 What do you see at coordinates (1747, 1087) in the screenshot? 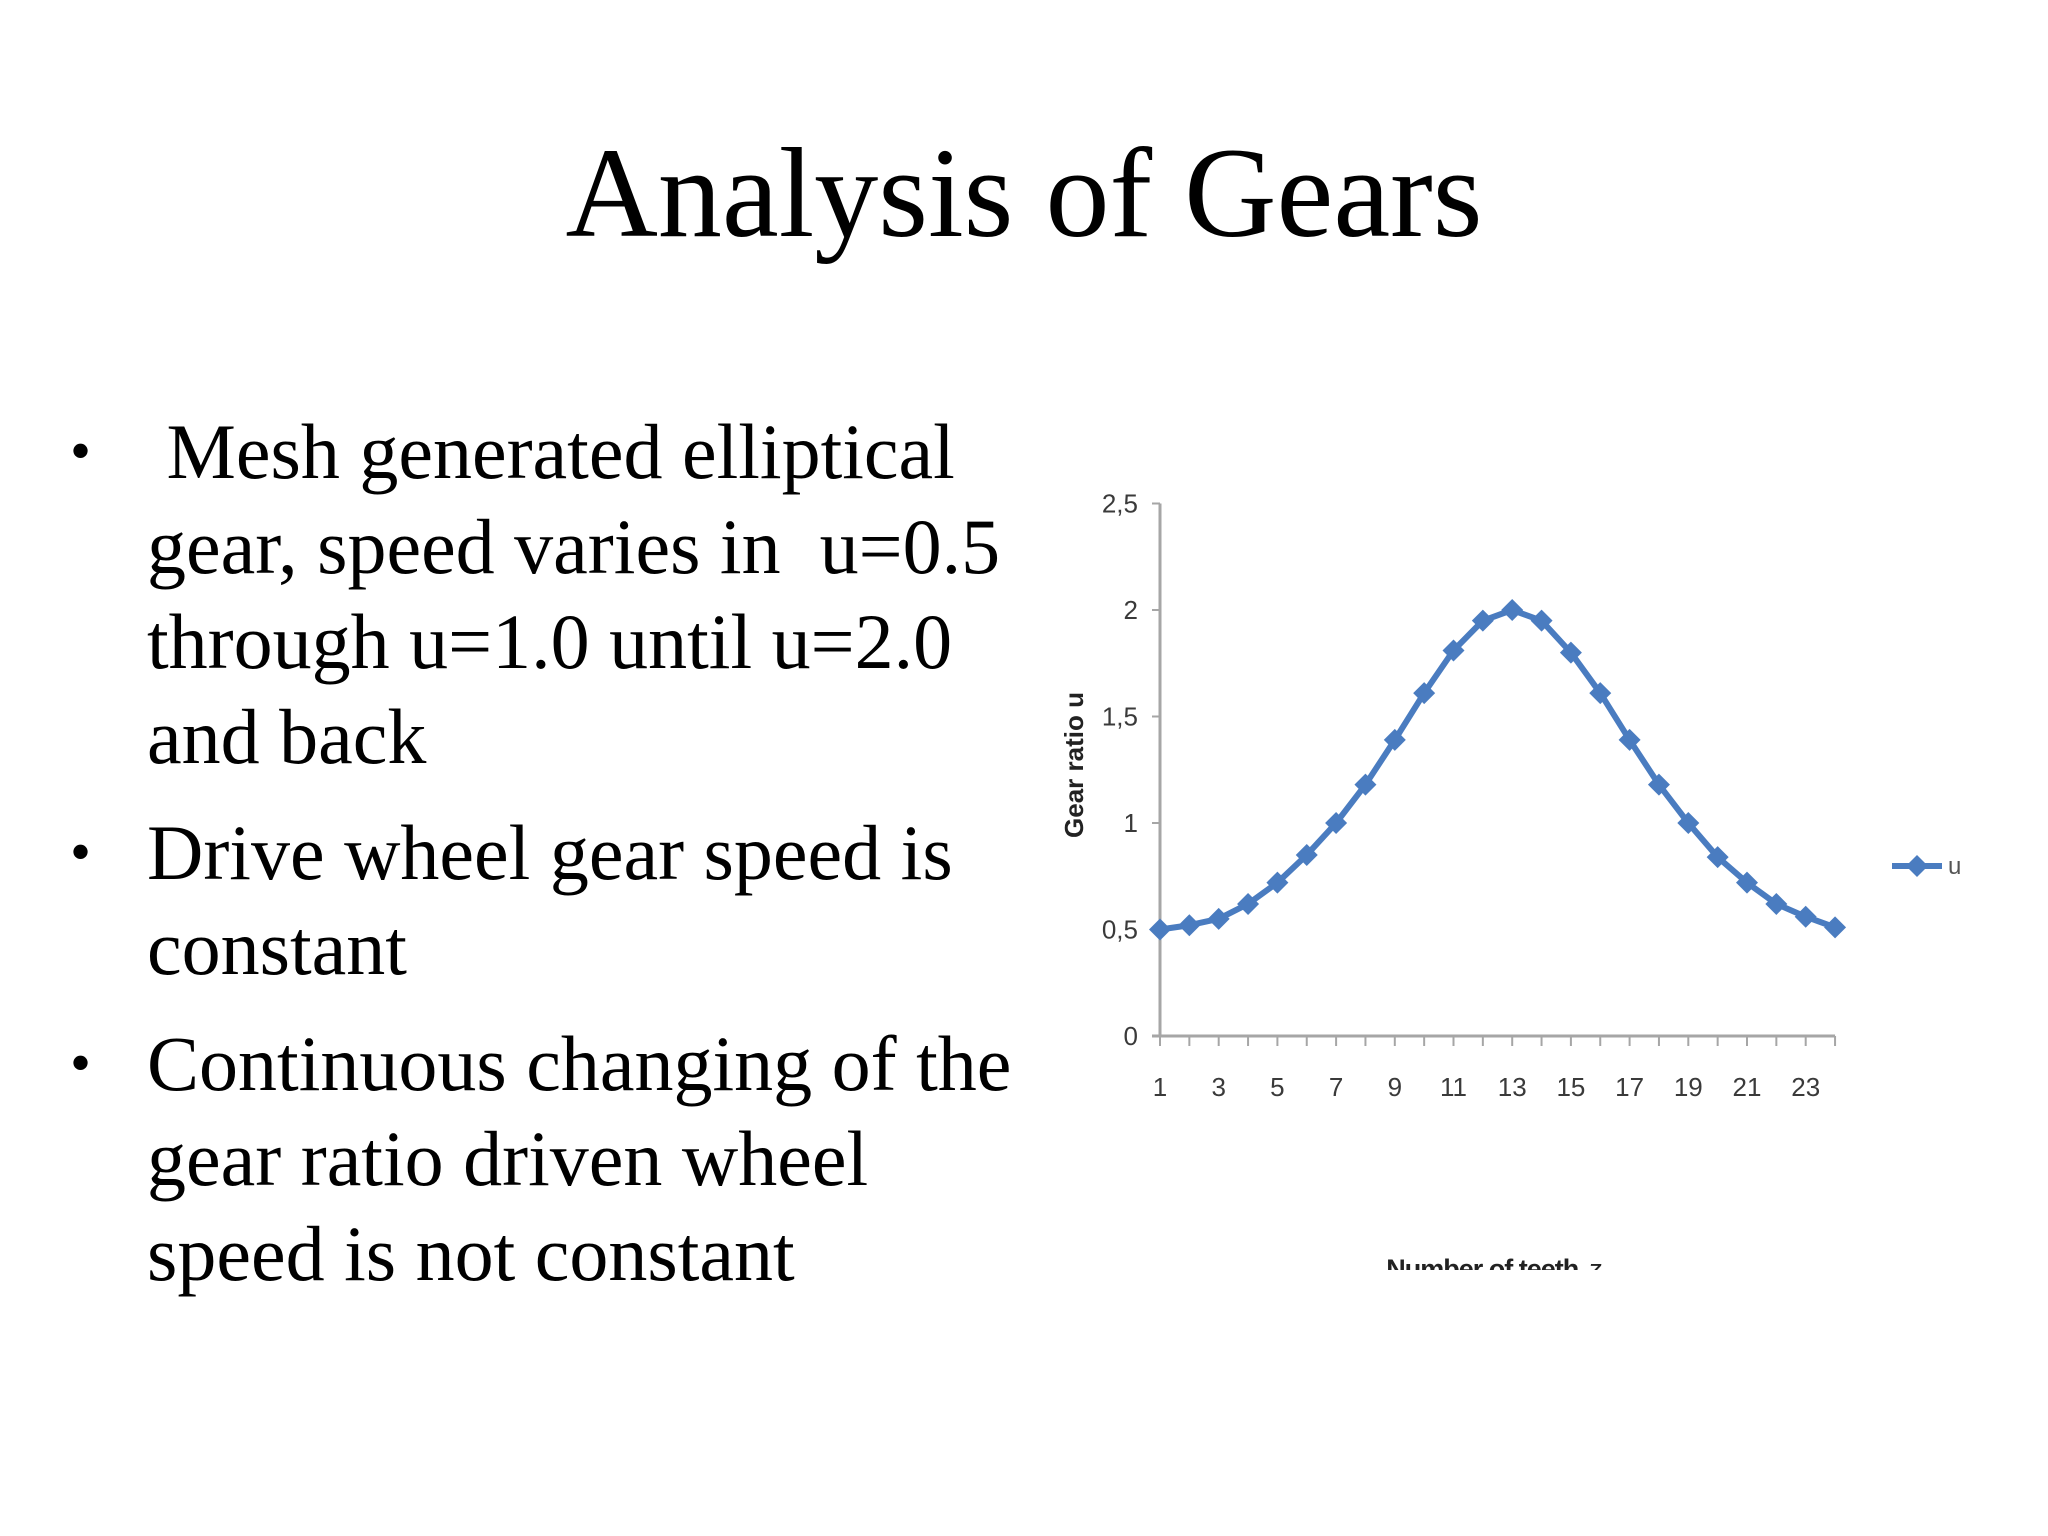
I see `x-tick-label: 21` at bounding box center [1747, 1087].